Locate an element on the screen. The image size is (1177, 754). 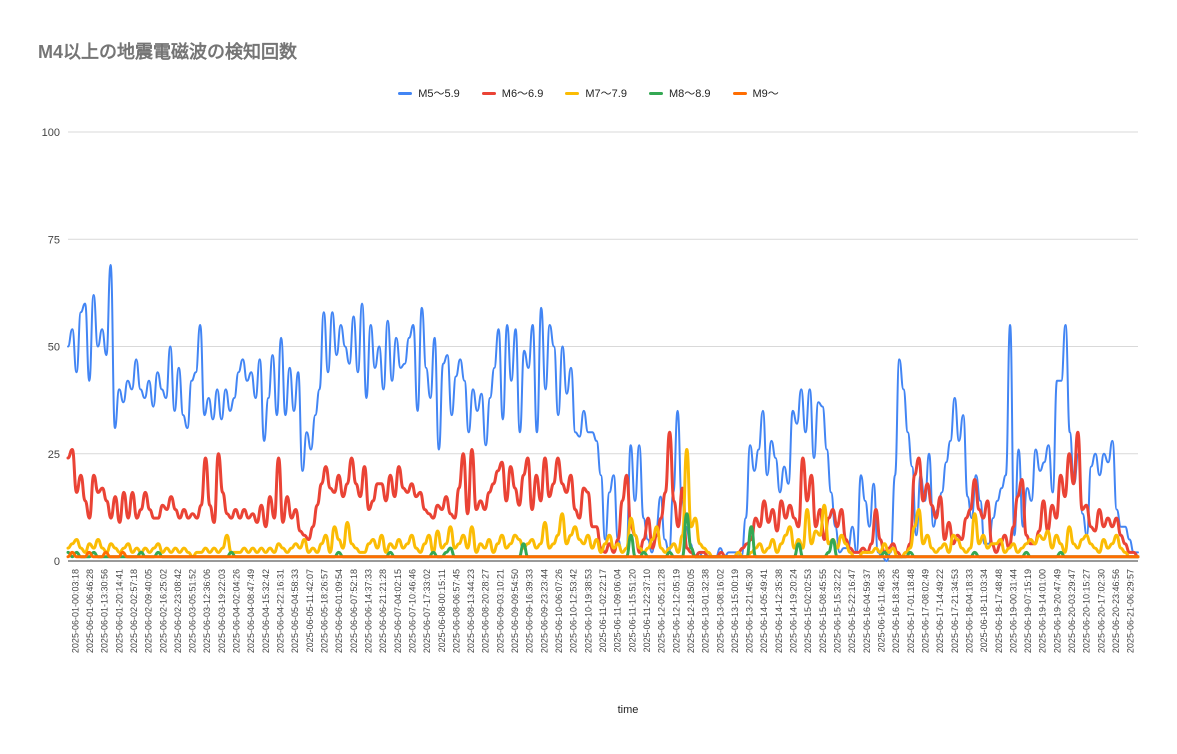
x-tick-label: 2025-06-18-17:48:48 is located at coordinates (999, 611).